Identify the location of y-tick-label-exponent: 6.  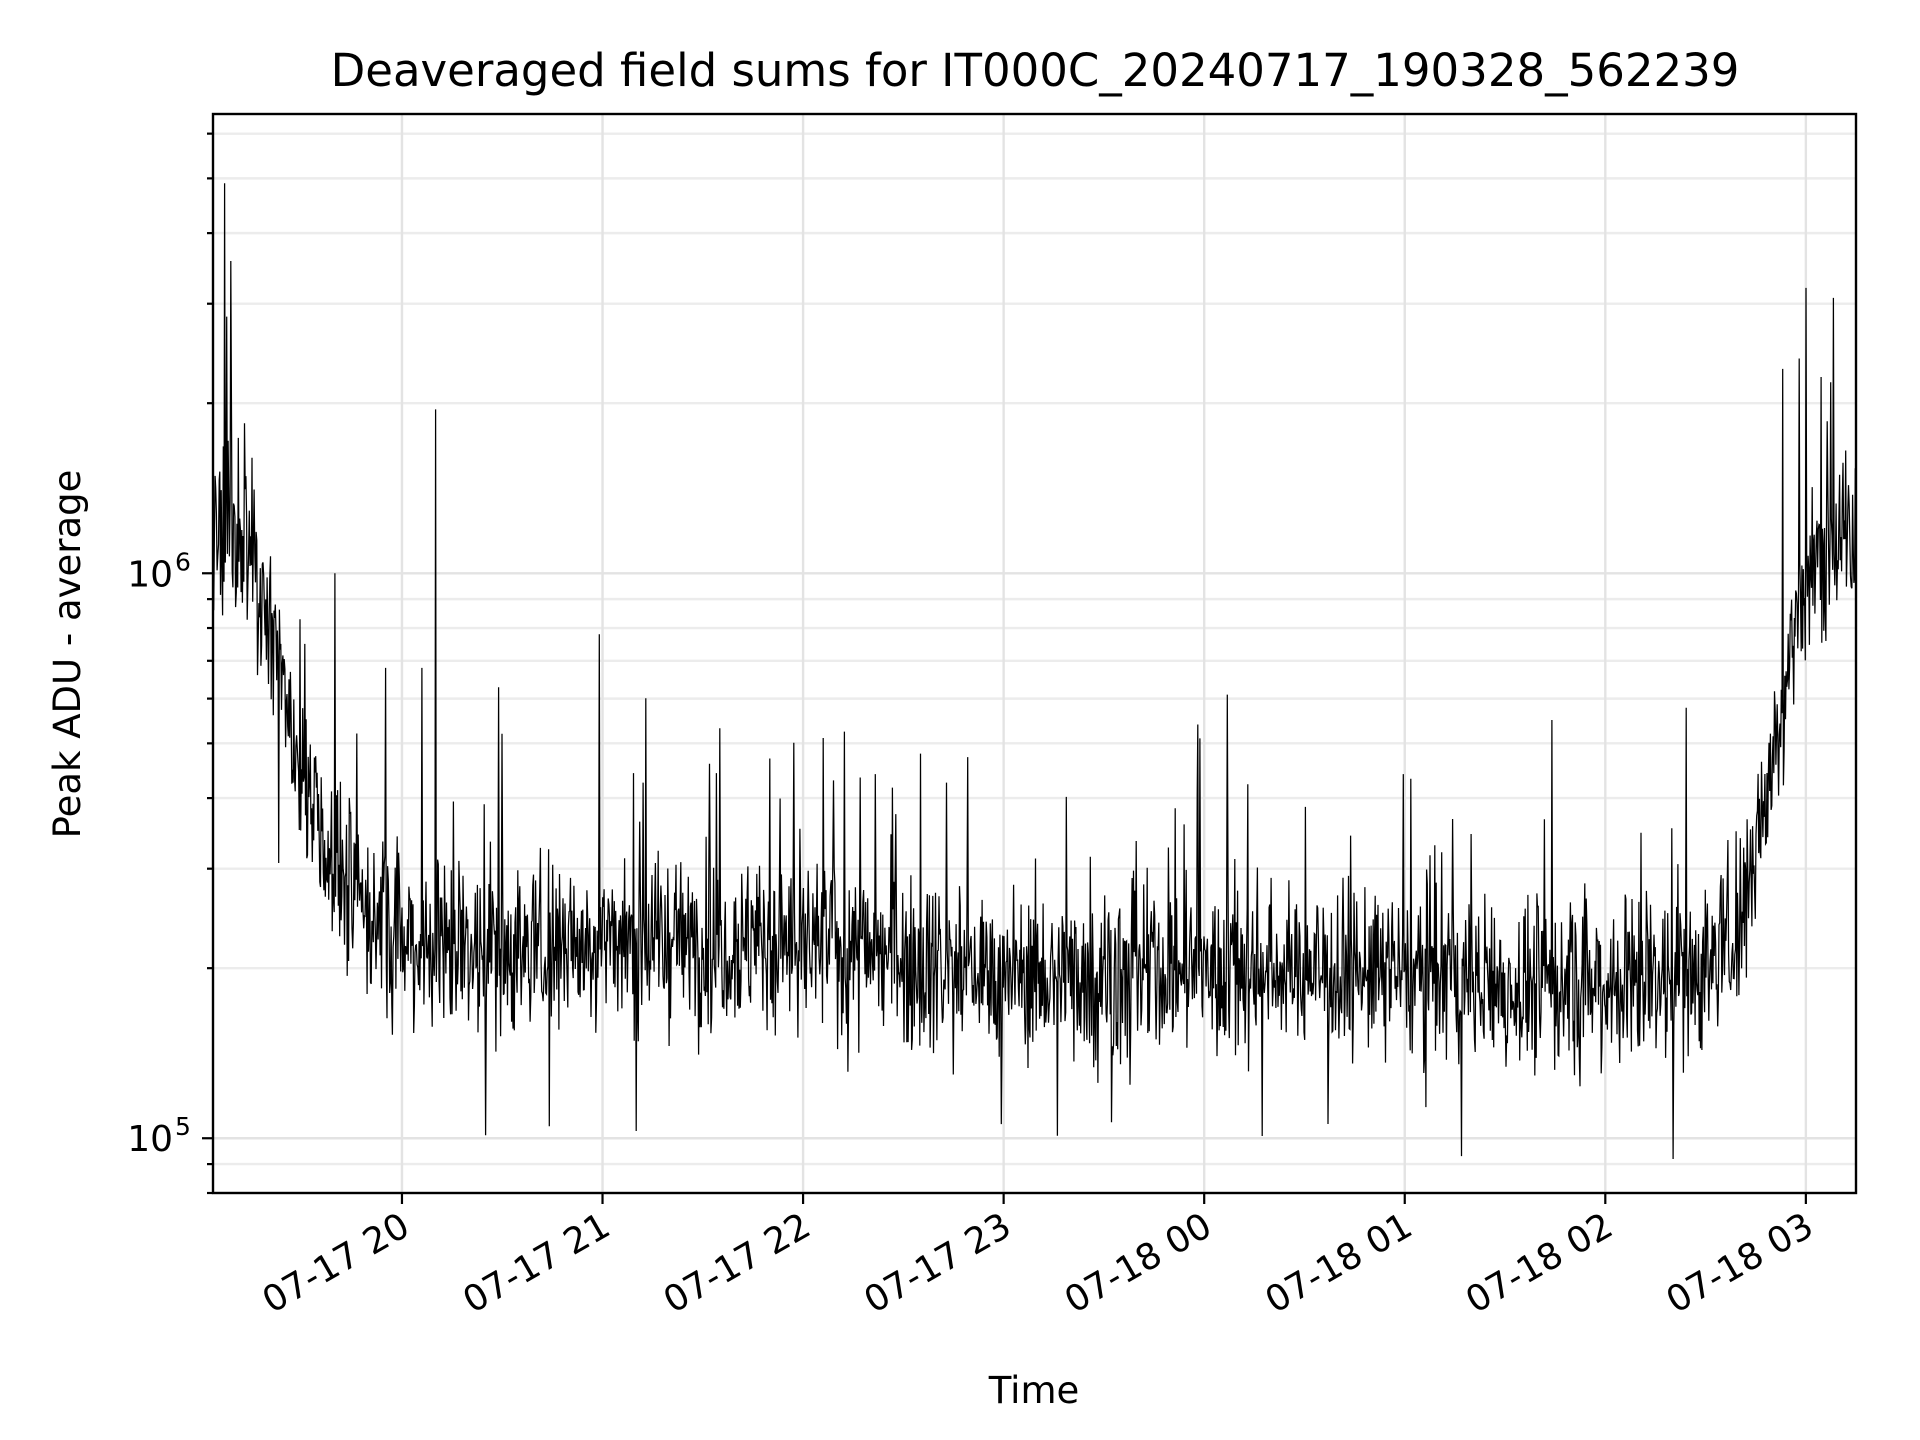
(183, 561).